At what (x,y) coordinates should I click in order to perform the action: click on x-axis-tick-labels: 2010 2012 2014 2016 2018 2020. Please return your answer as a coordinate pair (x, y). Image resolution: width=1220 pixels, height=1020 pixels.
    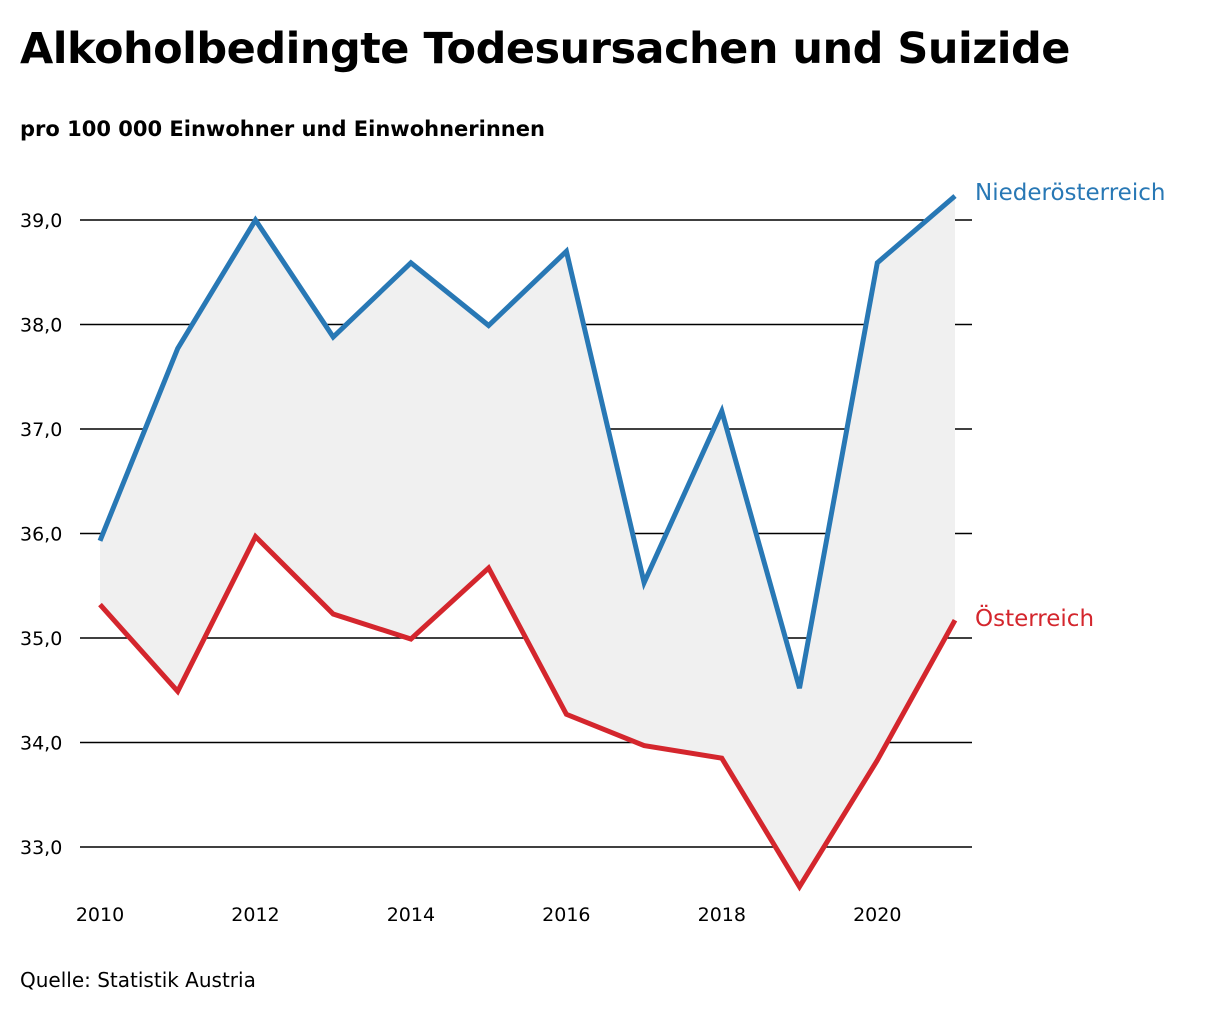
    Looking at the image, I should click on (489, 915).